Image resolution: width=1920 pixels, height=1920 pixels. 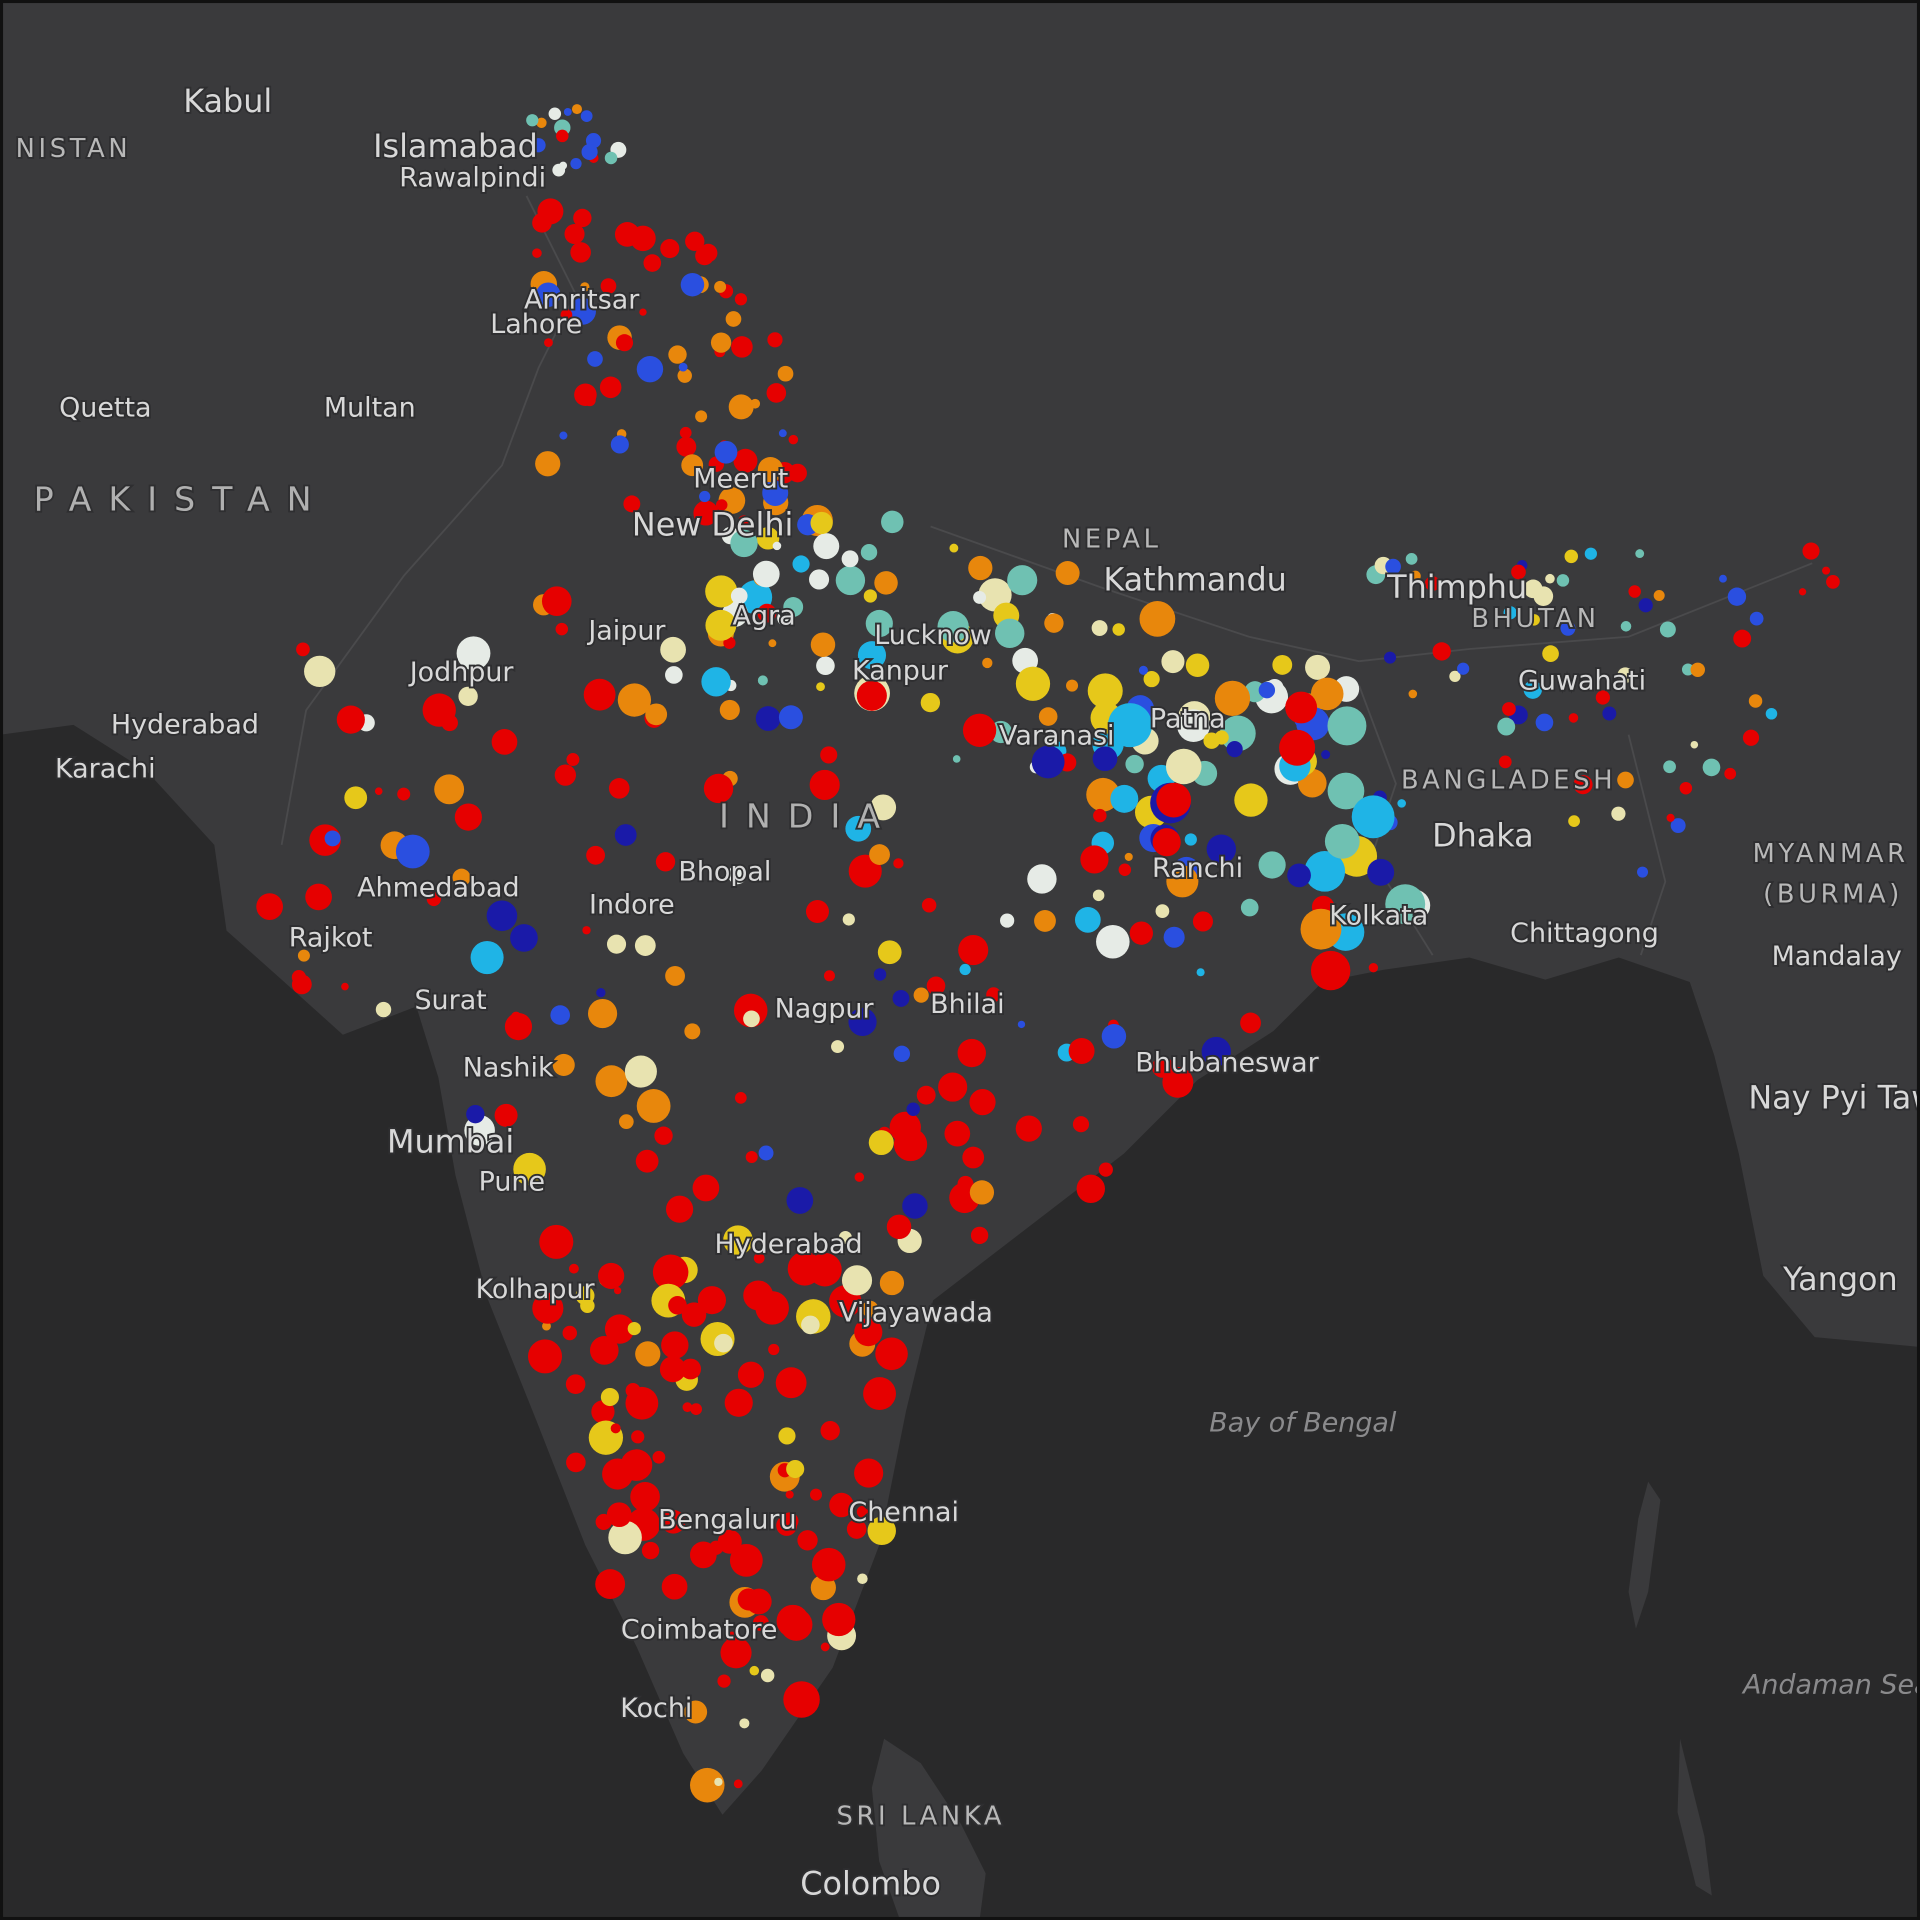 I want to click on place-label: Chittagong, so click(x=1584, y=933).